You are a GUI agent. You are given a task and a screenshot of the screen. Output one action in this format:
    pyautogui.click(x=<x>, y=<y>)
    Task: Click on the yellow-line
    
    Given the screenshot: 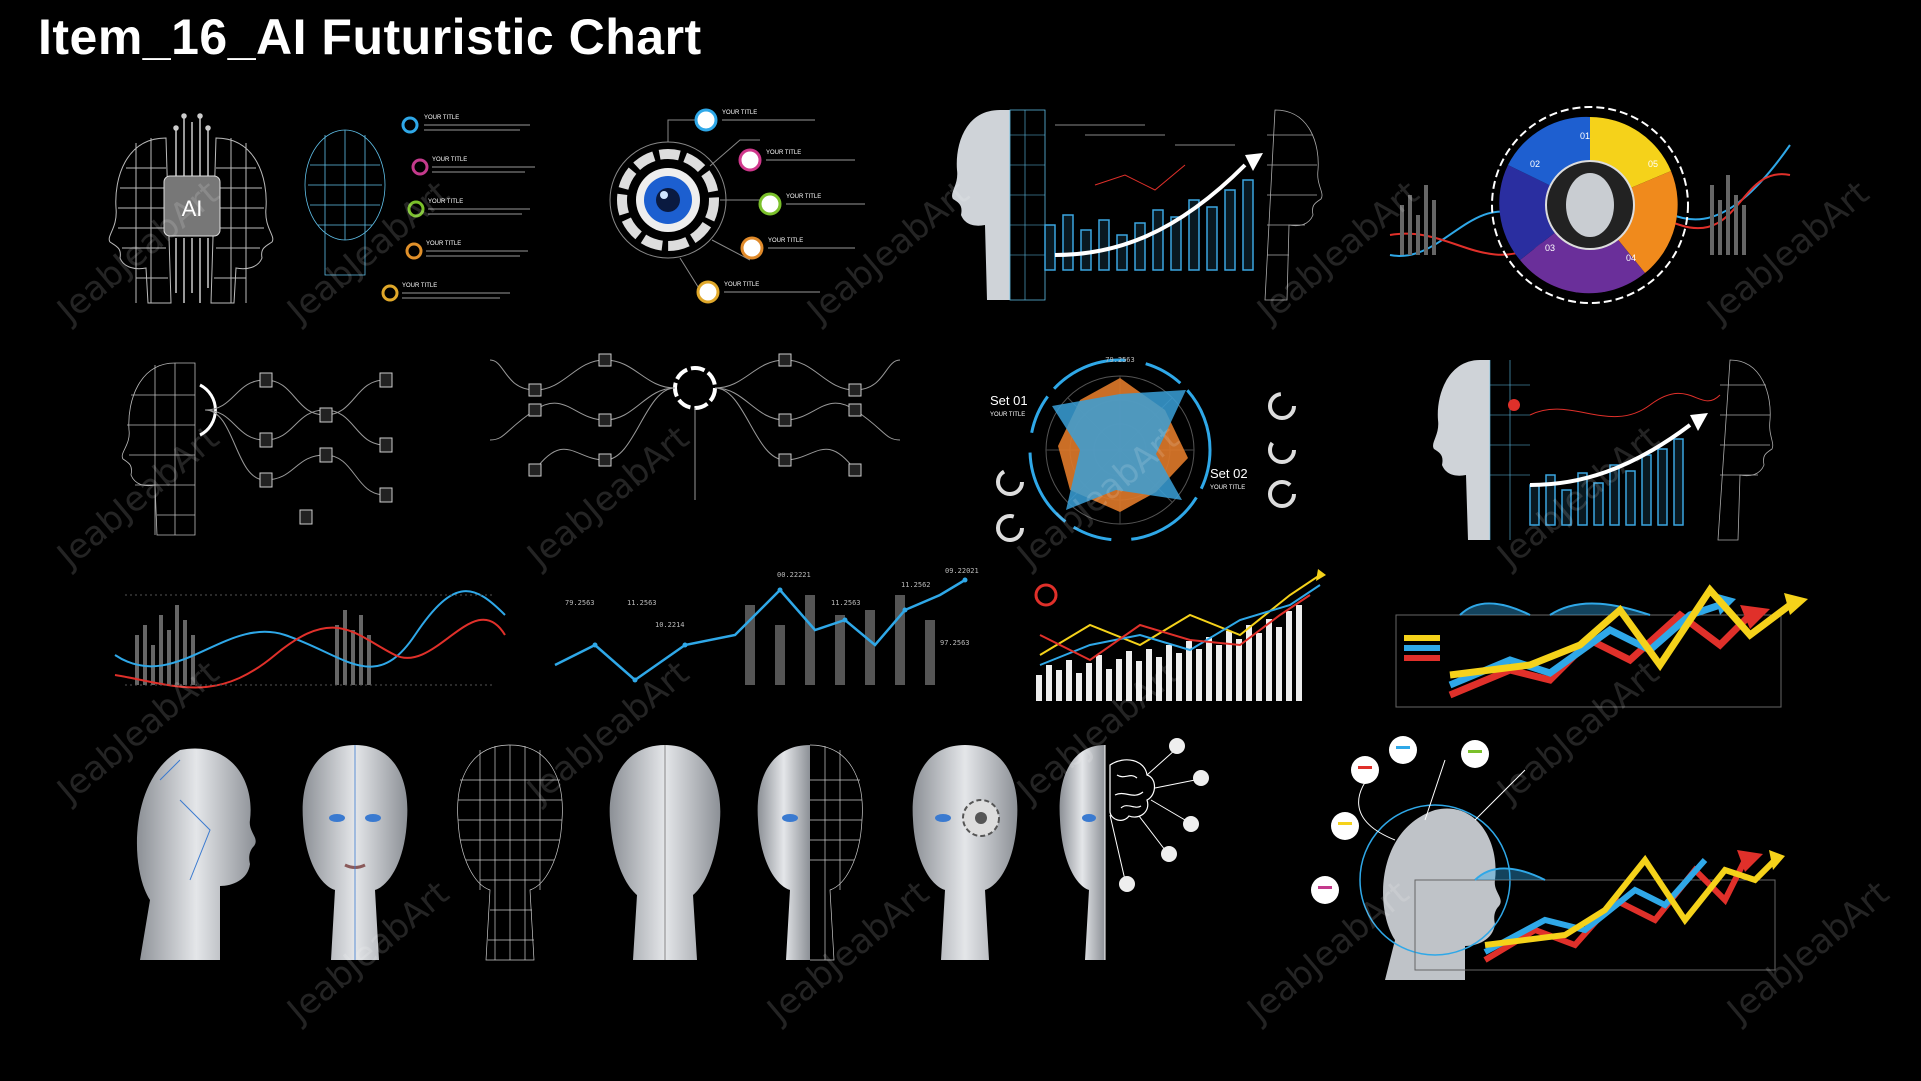 What is the action you would take?
    pyautogui.click(x=1180, y=615)
    